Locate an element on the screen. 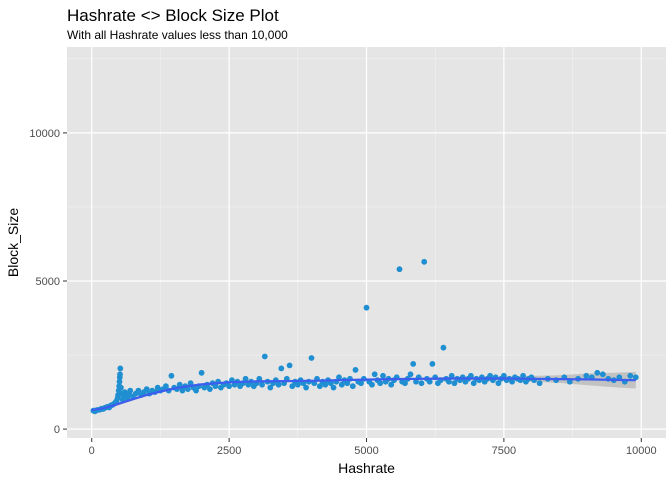 The image size is (672, 480). y-axis-title: Block_Size is located at coordinates (13, 242).